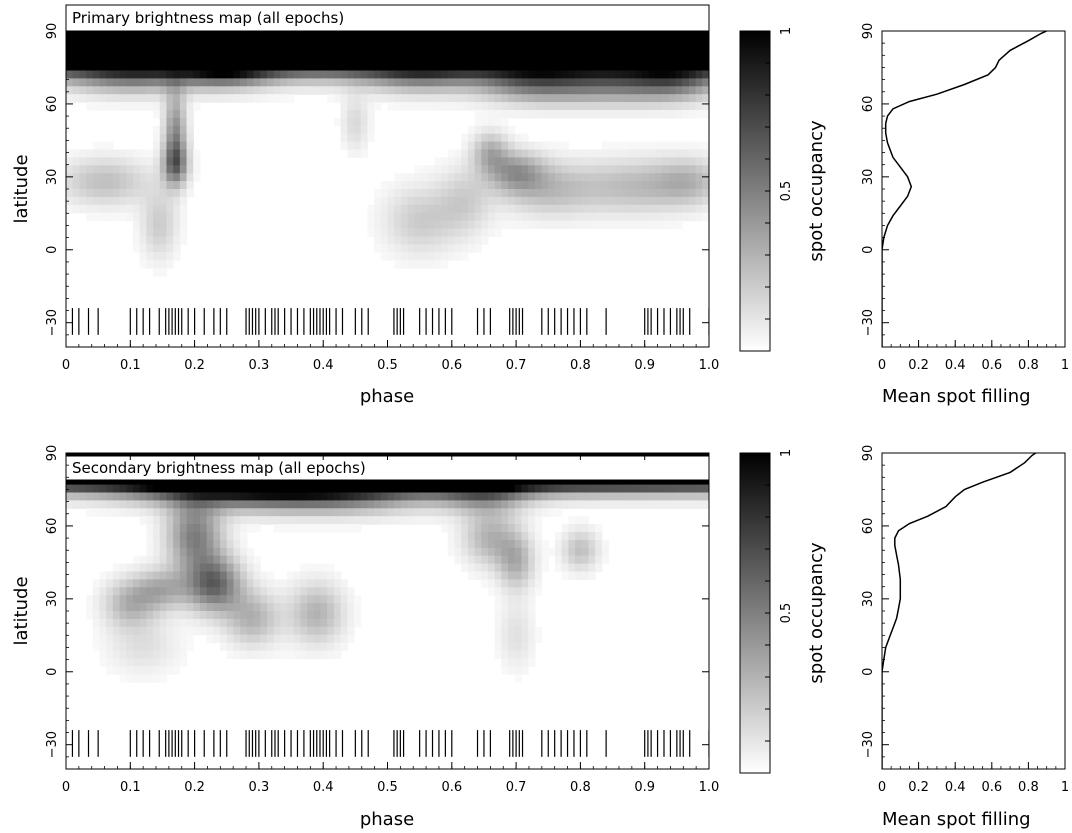 The height and width of the screenshot is (833, 1072). Describe the element at coordinates (918, 787) in the screenshot. I see `secondary-filling-x-tick-label: 0.2` at that location.